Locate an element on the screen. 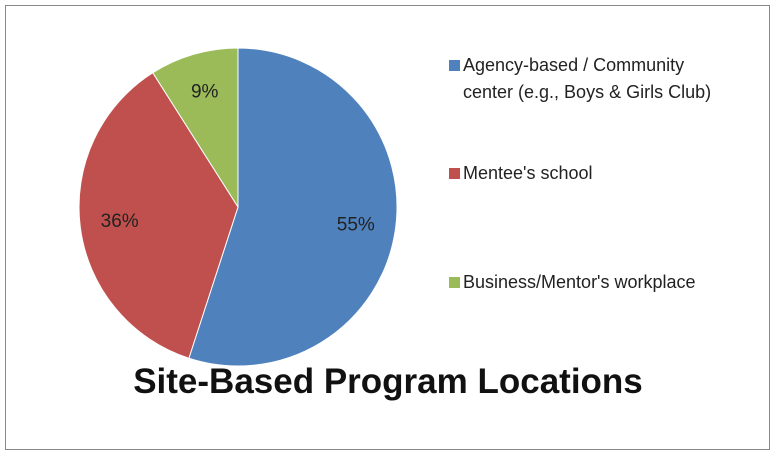 This screenshot has width=776, height=456. legend-item: Mentee's school is located at coordinates (584, 173).